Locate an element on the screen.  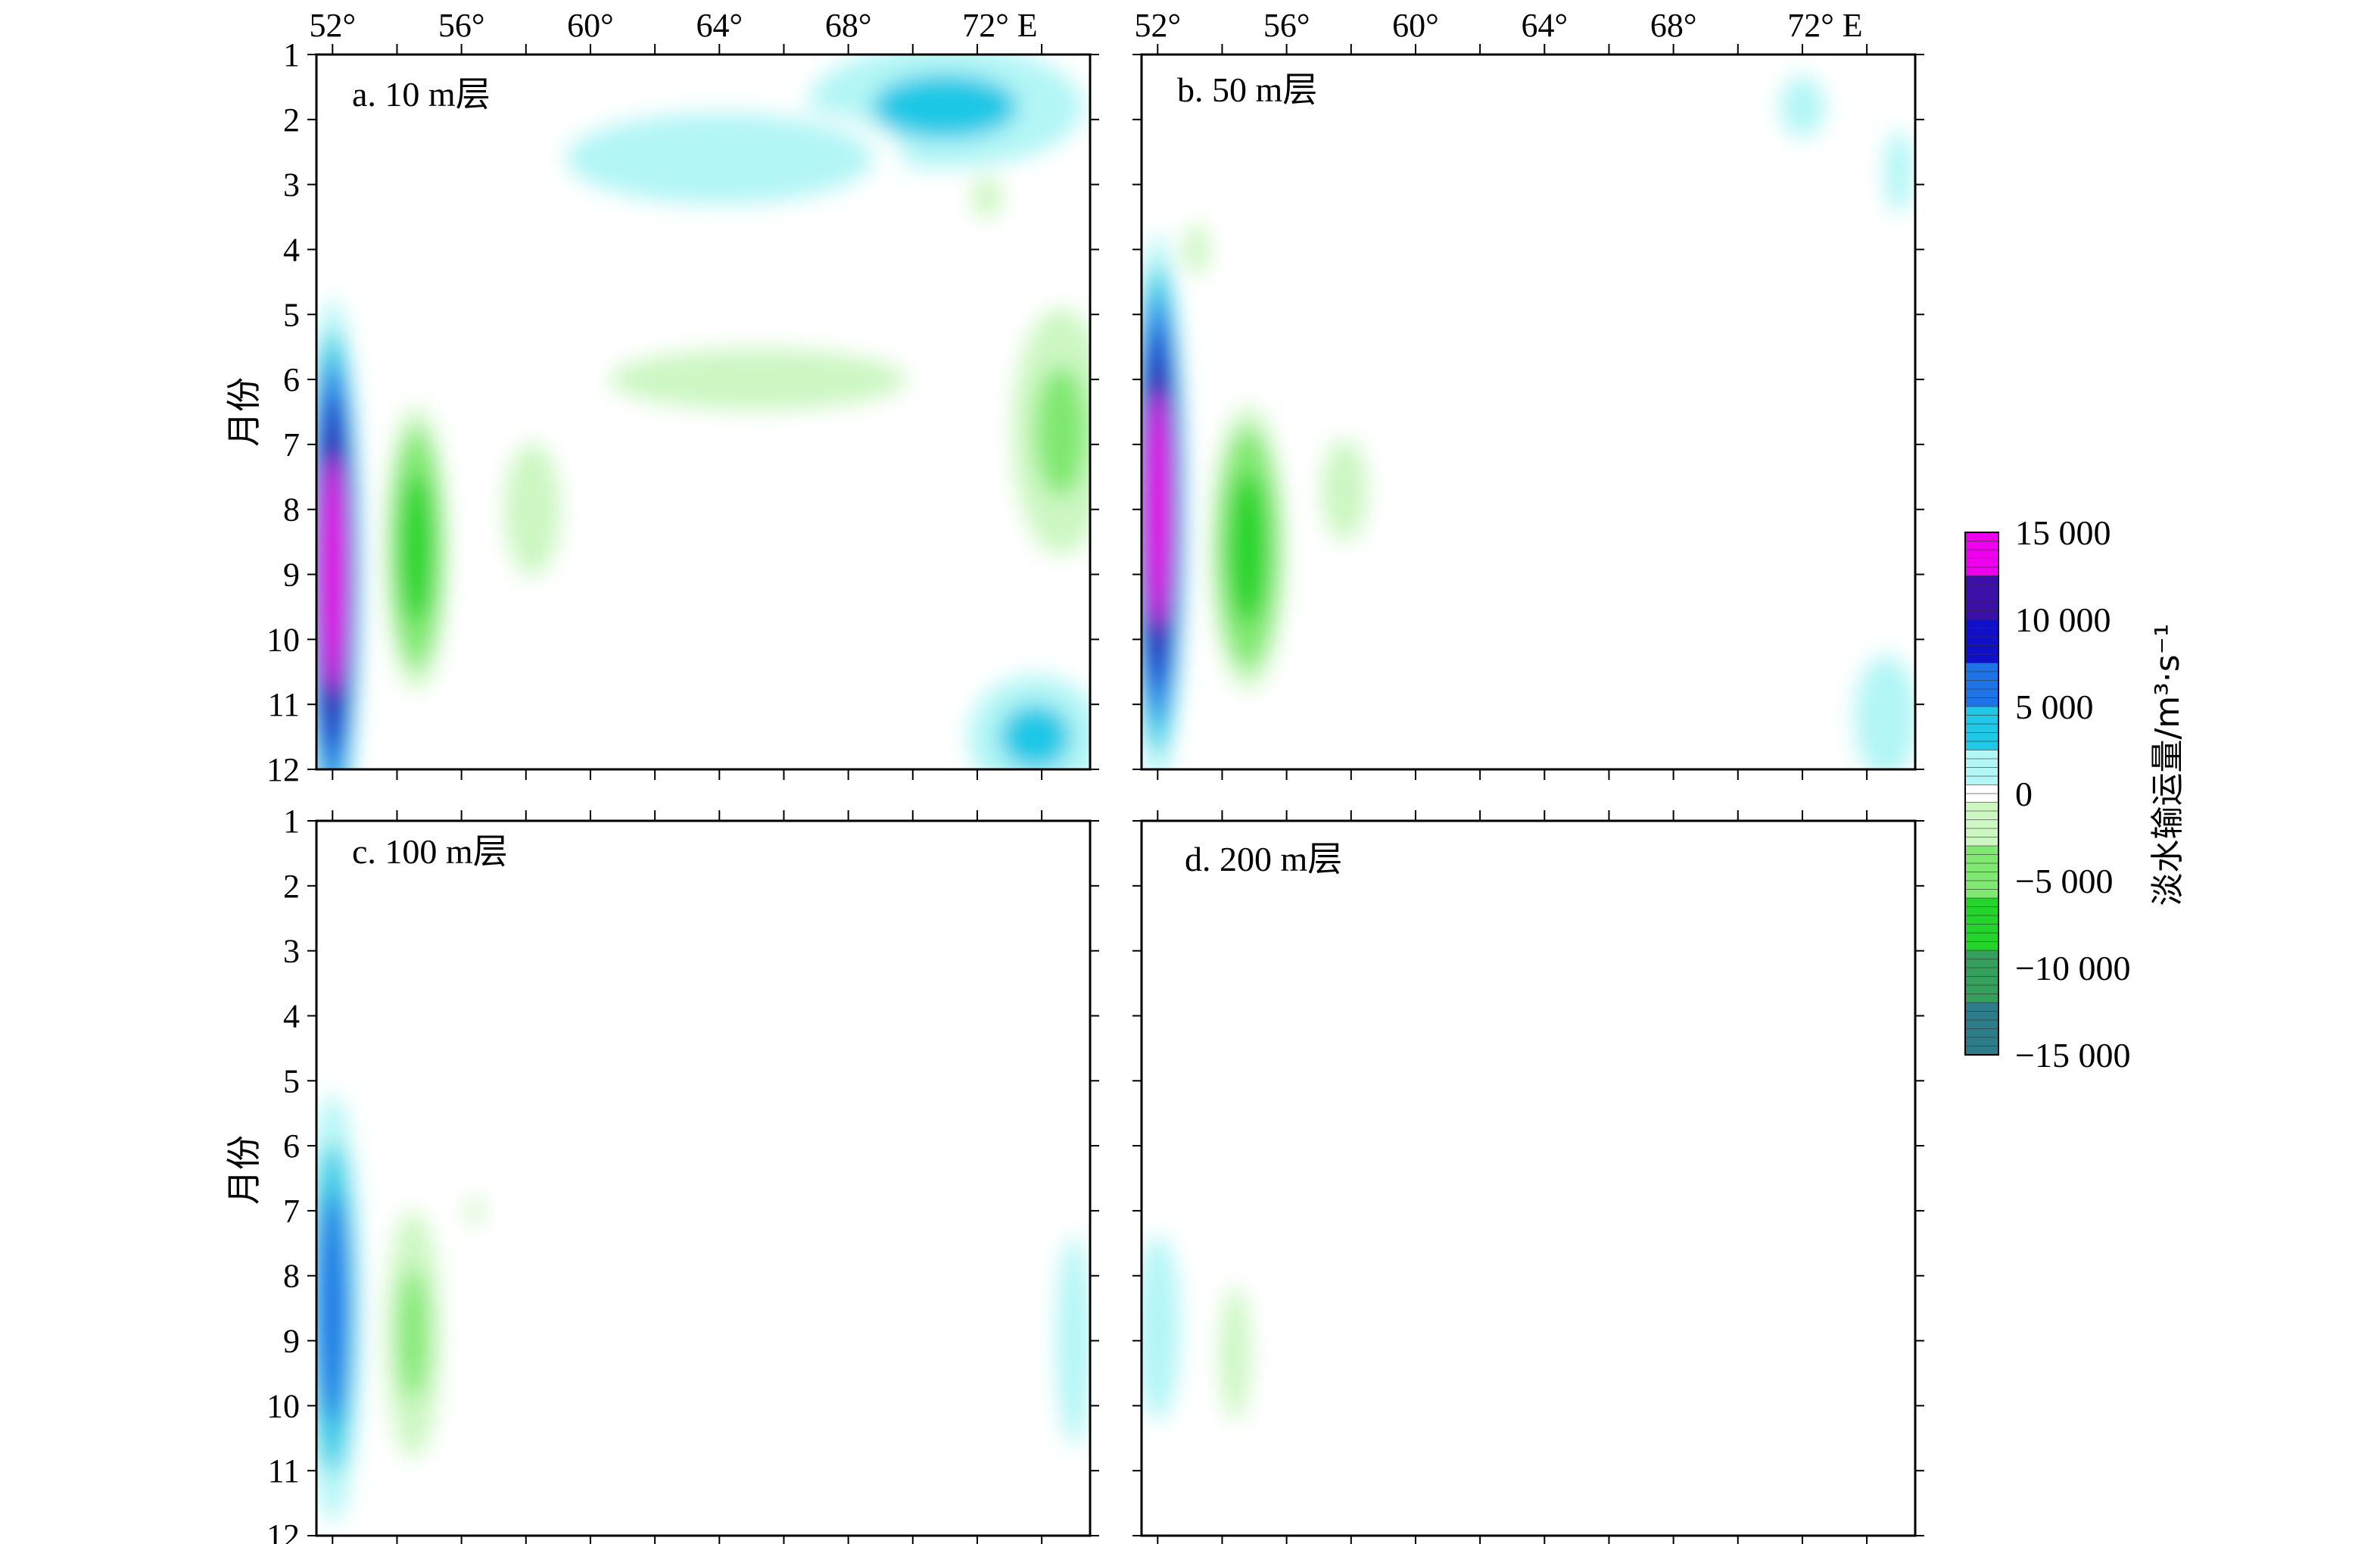
colorbar-frame is located at coordinates (1981, 794).